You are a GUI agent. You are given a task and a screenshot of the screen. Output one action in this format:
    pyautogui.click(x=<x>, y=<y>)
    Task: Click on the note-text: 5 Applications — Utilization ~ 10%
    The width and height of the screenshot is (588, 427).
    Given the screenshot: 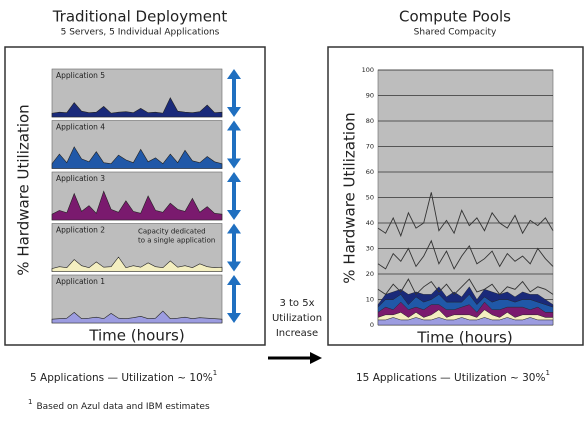 What is the action you would take?
    pyautogui.click(x=121, y=378)
    